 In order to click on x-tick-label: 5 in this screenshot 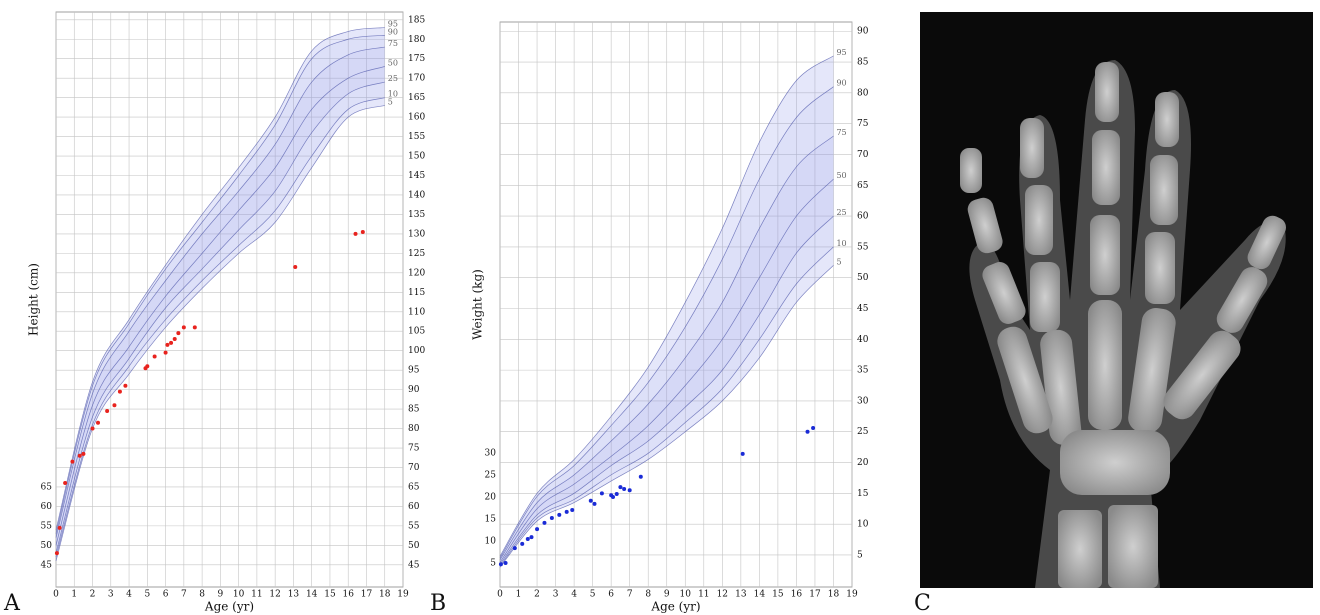, I will do `click(147, 595)`.